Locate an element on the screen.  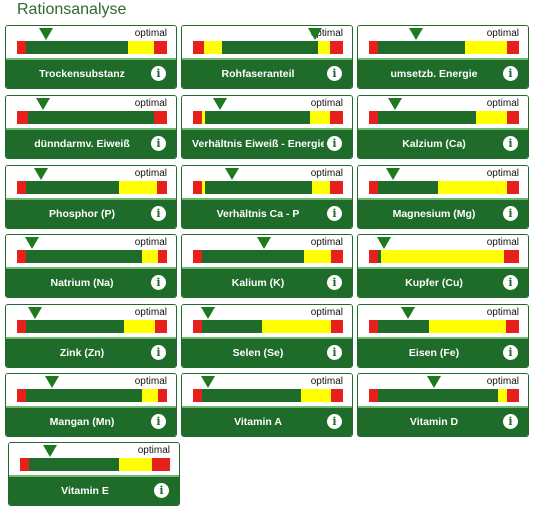
nutrient-label: Magnesium (Mg) is located at coordinates (434, 214).